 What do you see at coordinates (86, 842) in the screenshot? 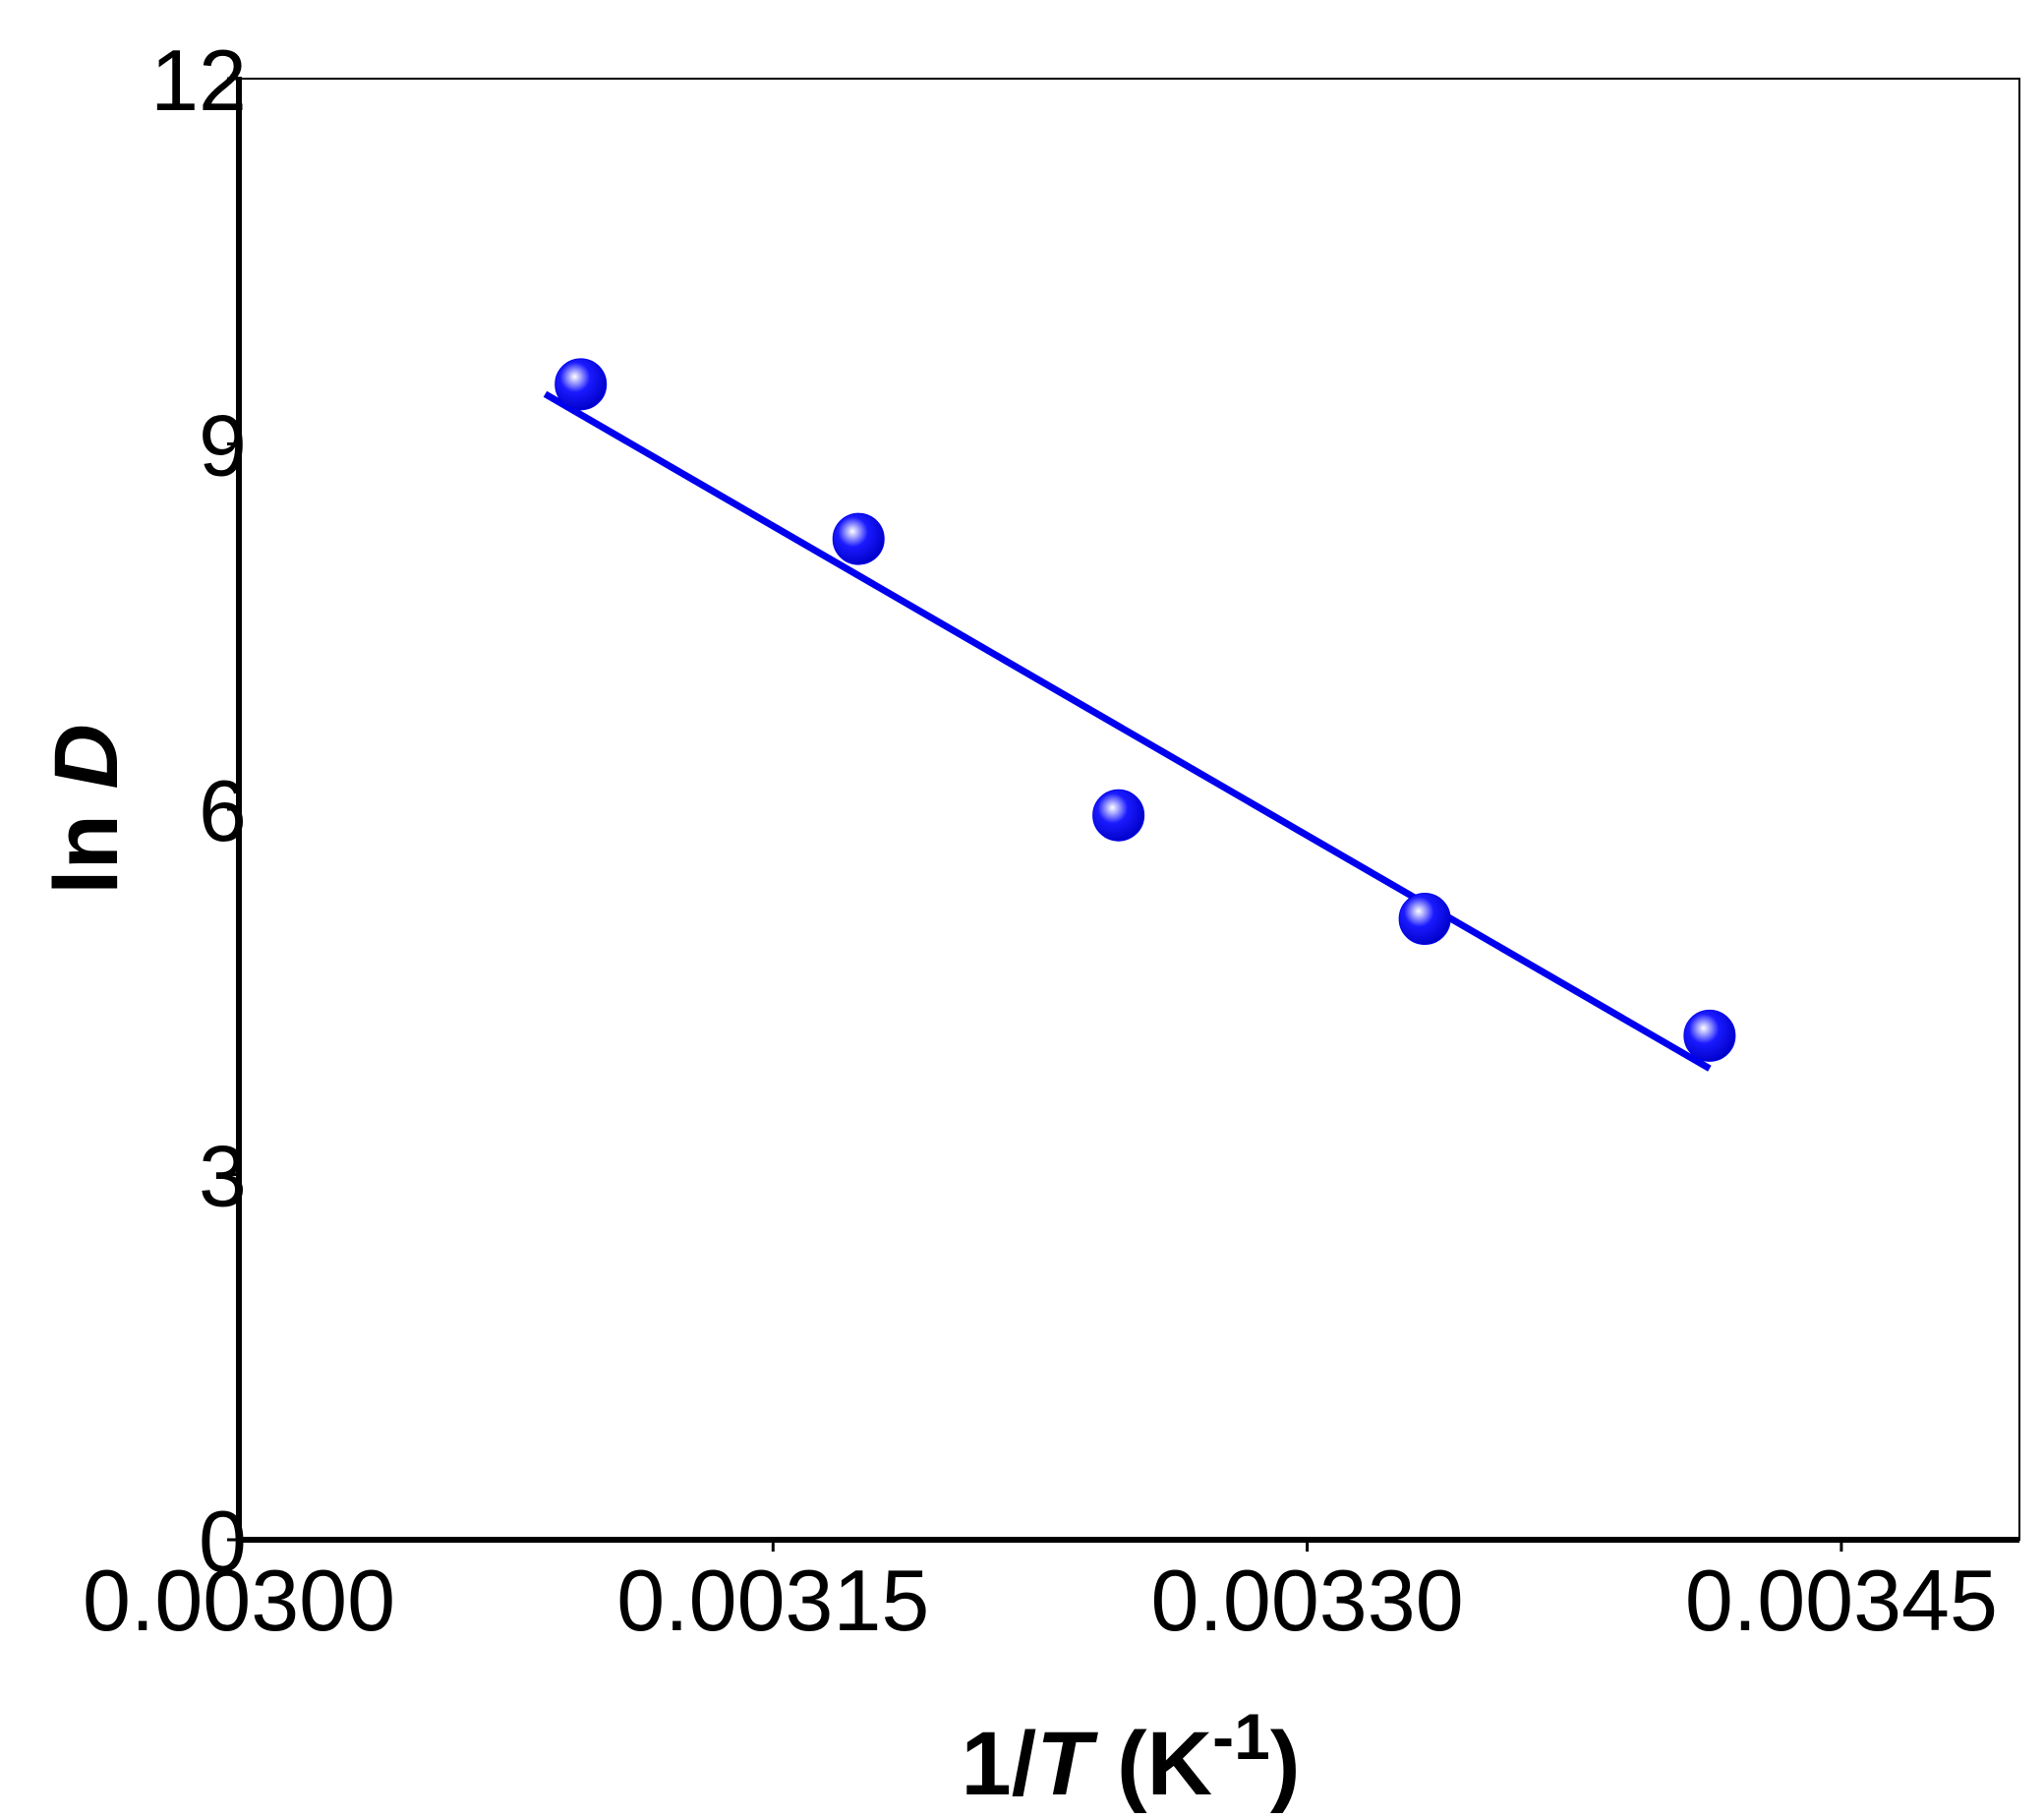
I see `y-label-text: ln` at bounding box center [86, 842].